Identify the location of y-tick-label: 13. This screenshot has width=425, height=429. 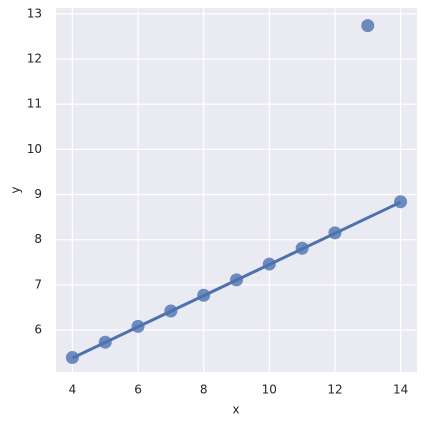
(34, 13).